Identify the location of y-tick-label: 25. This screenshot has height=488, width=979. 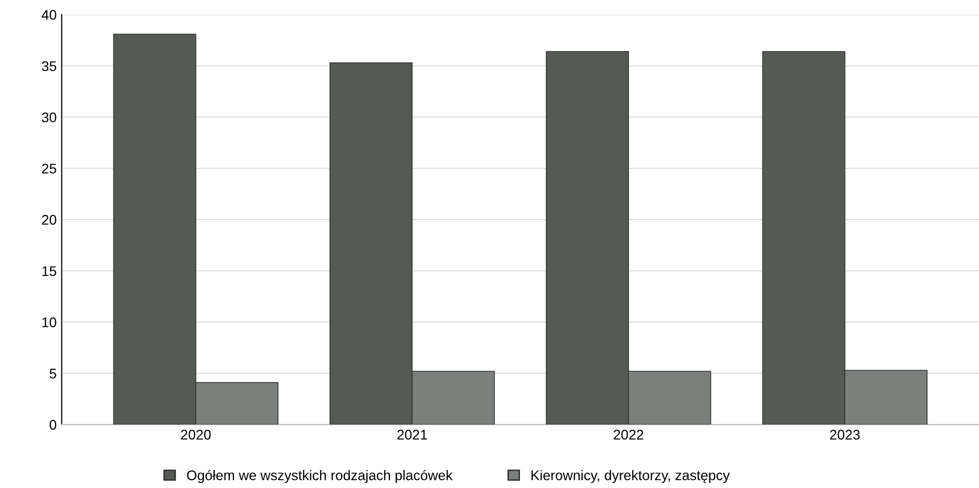
(49, 169).